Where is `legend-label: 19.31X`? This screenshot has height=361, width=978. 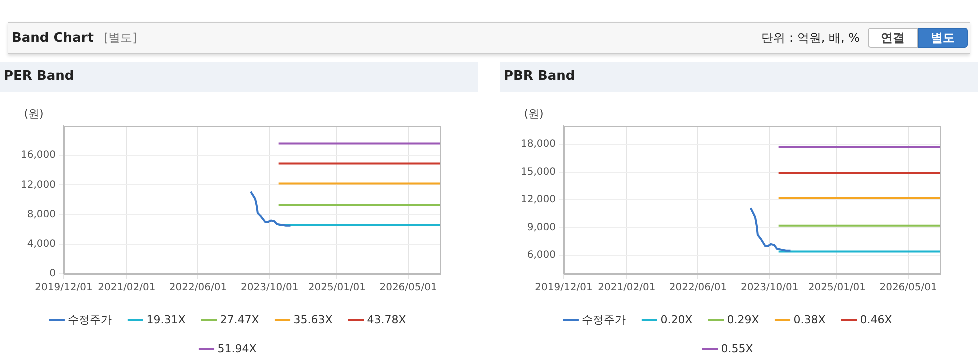
legend-label: 19.31X is located at coordinates (166, 319).